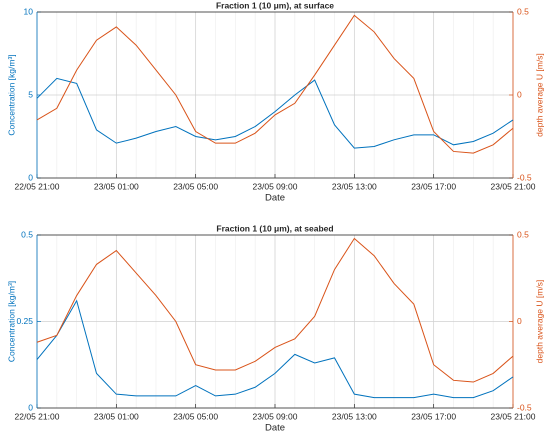 This screenshot has height=435, width=550. Describe the element at coordinates (275, 113) in the screenshot. I see `series-line` at that location.